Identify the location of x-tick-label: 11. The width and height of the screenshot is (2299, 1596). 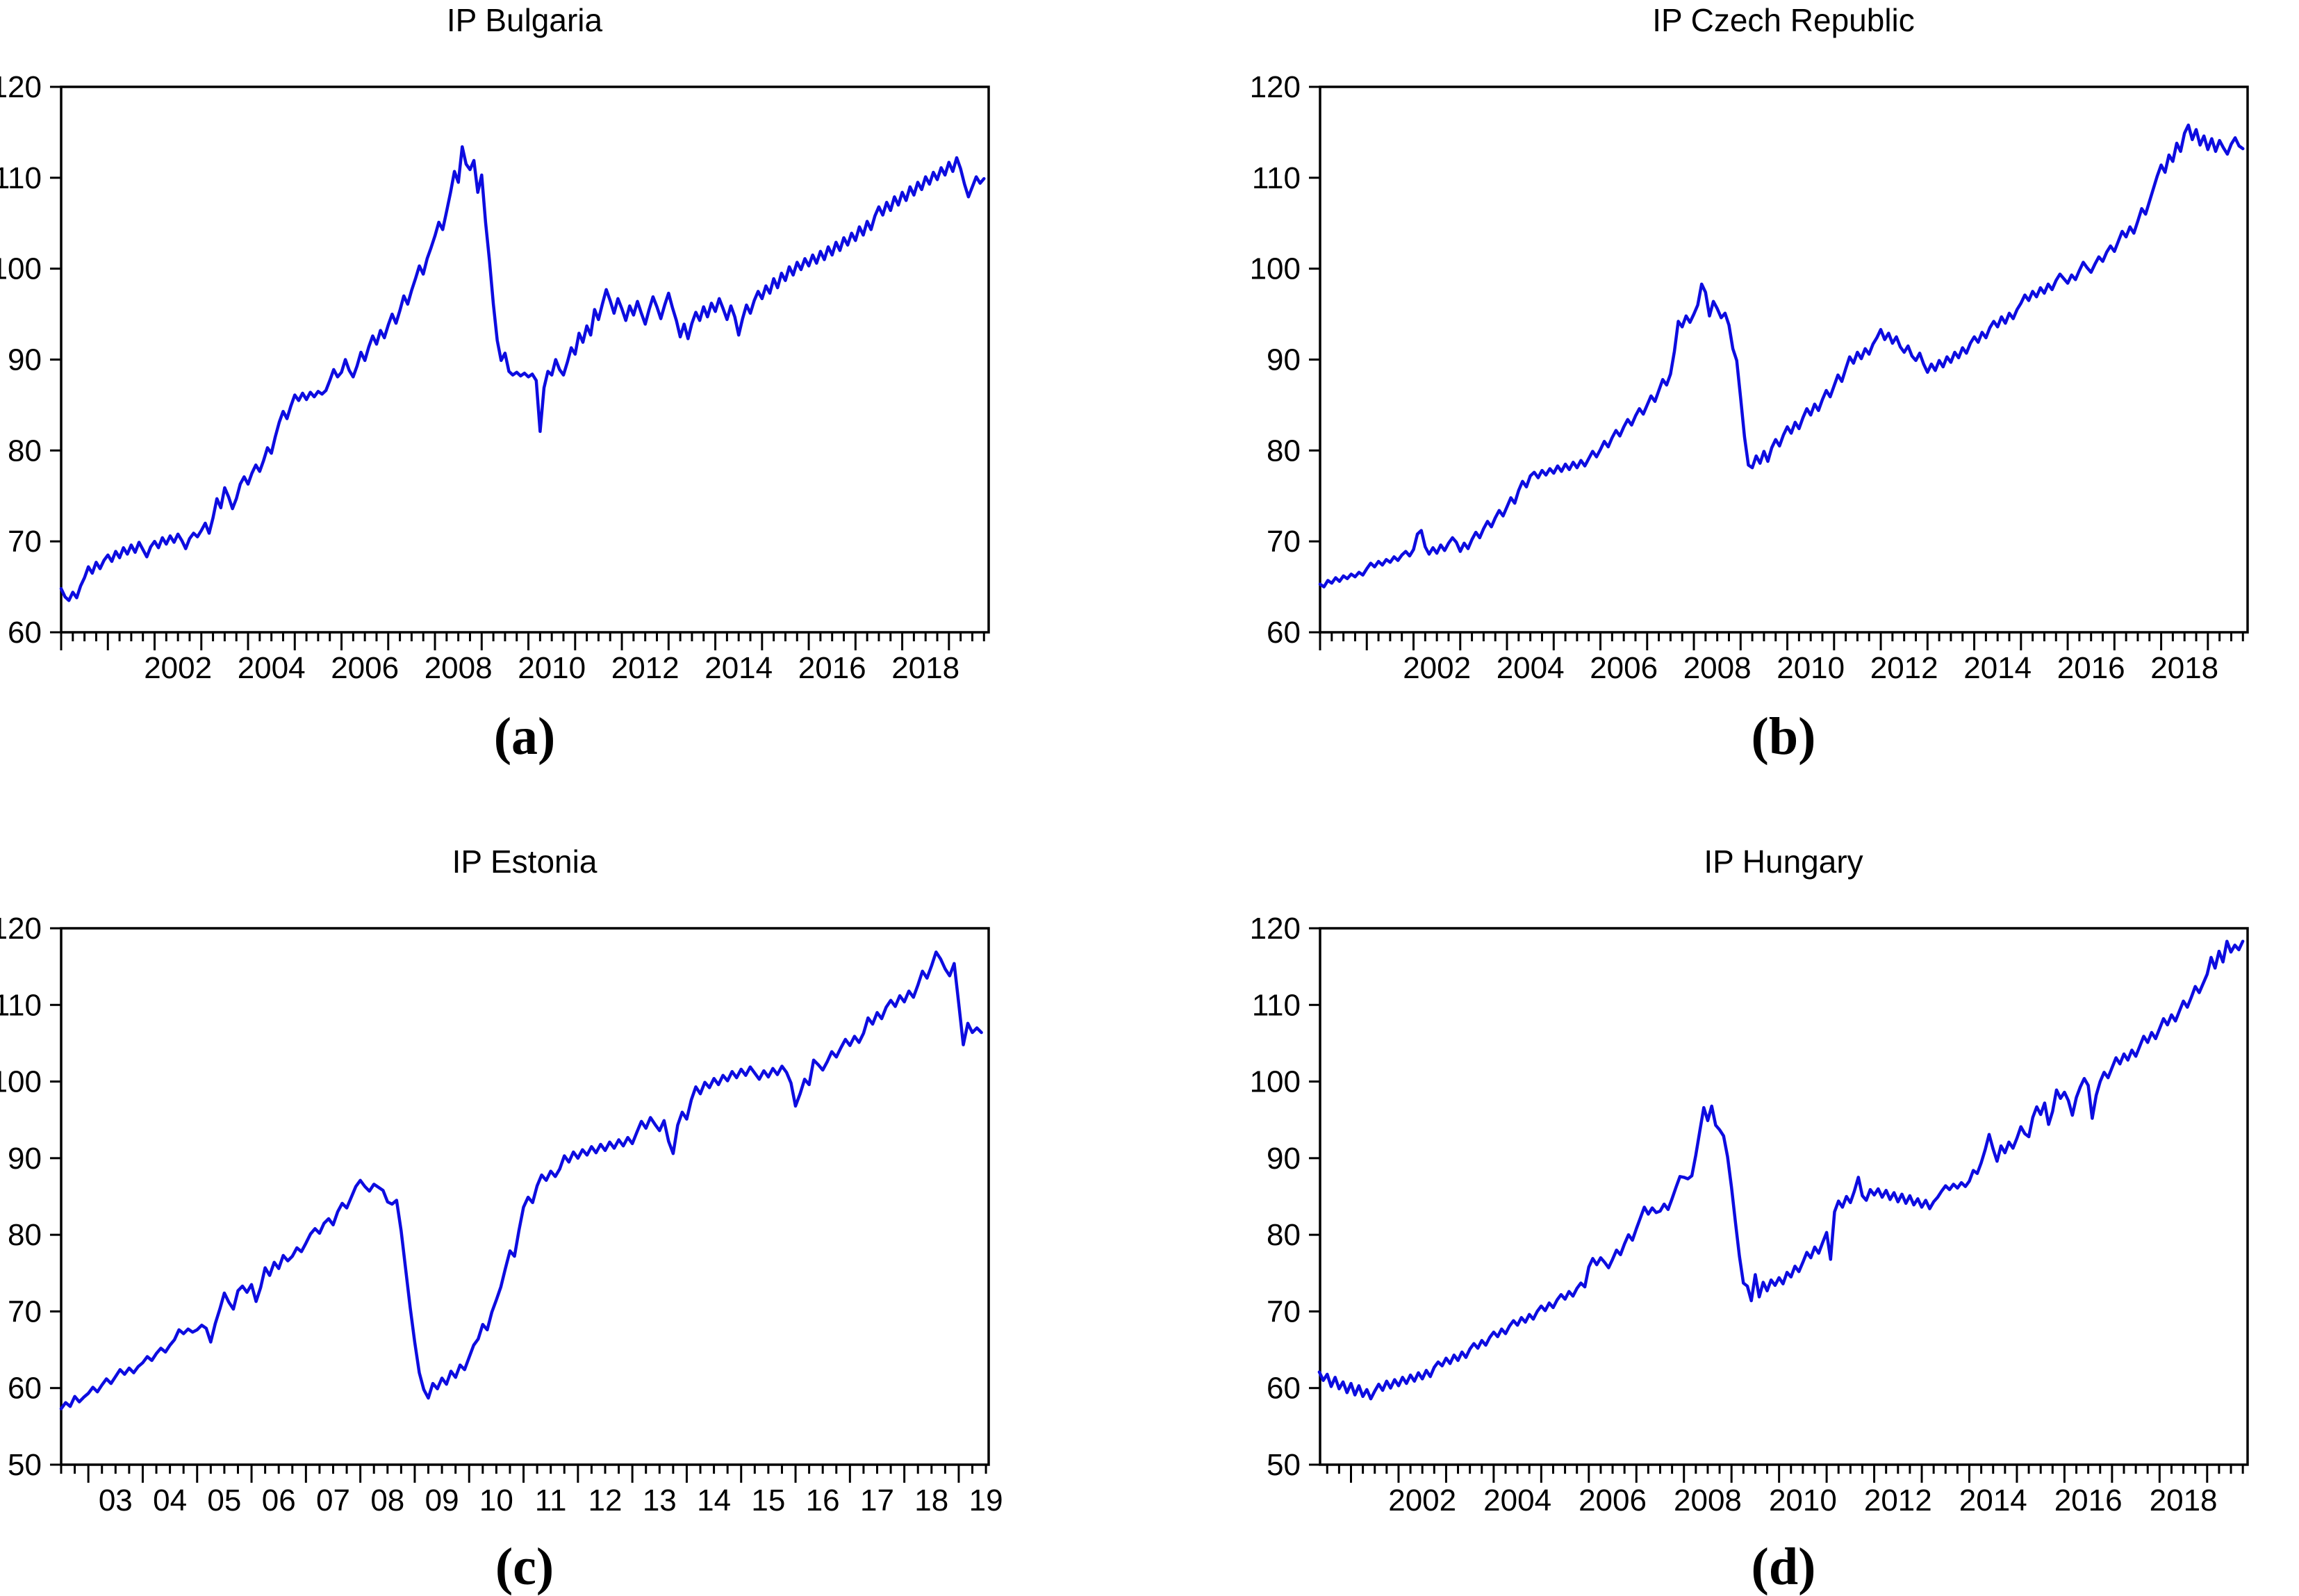
(551, 1500).